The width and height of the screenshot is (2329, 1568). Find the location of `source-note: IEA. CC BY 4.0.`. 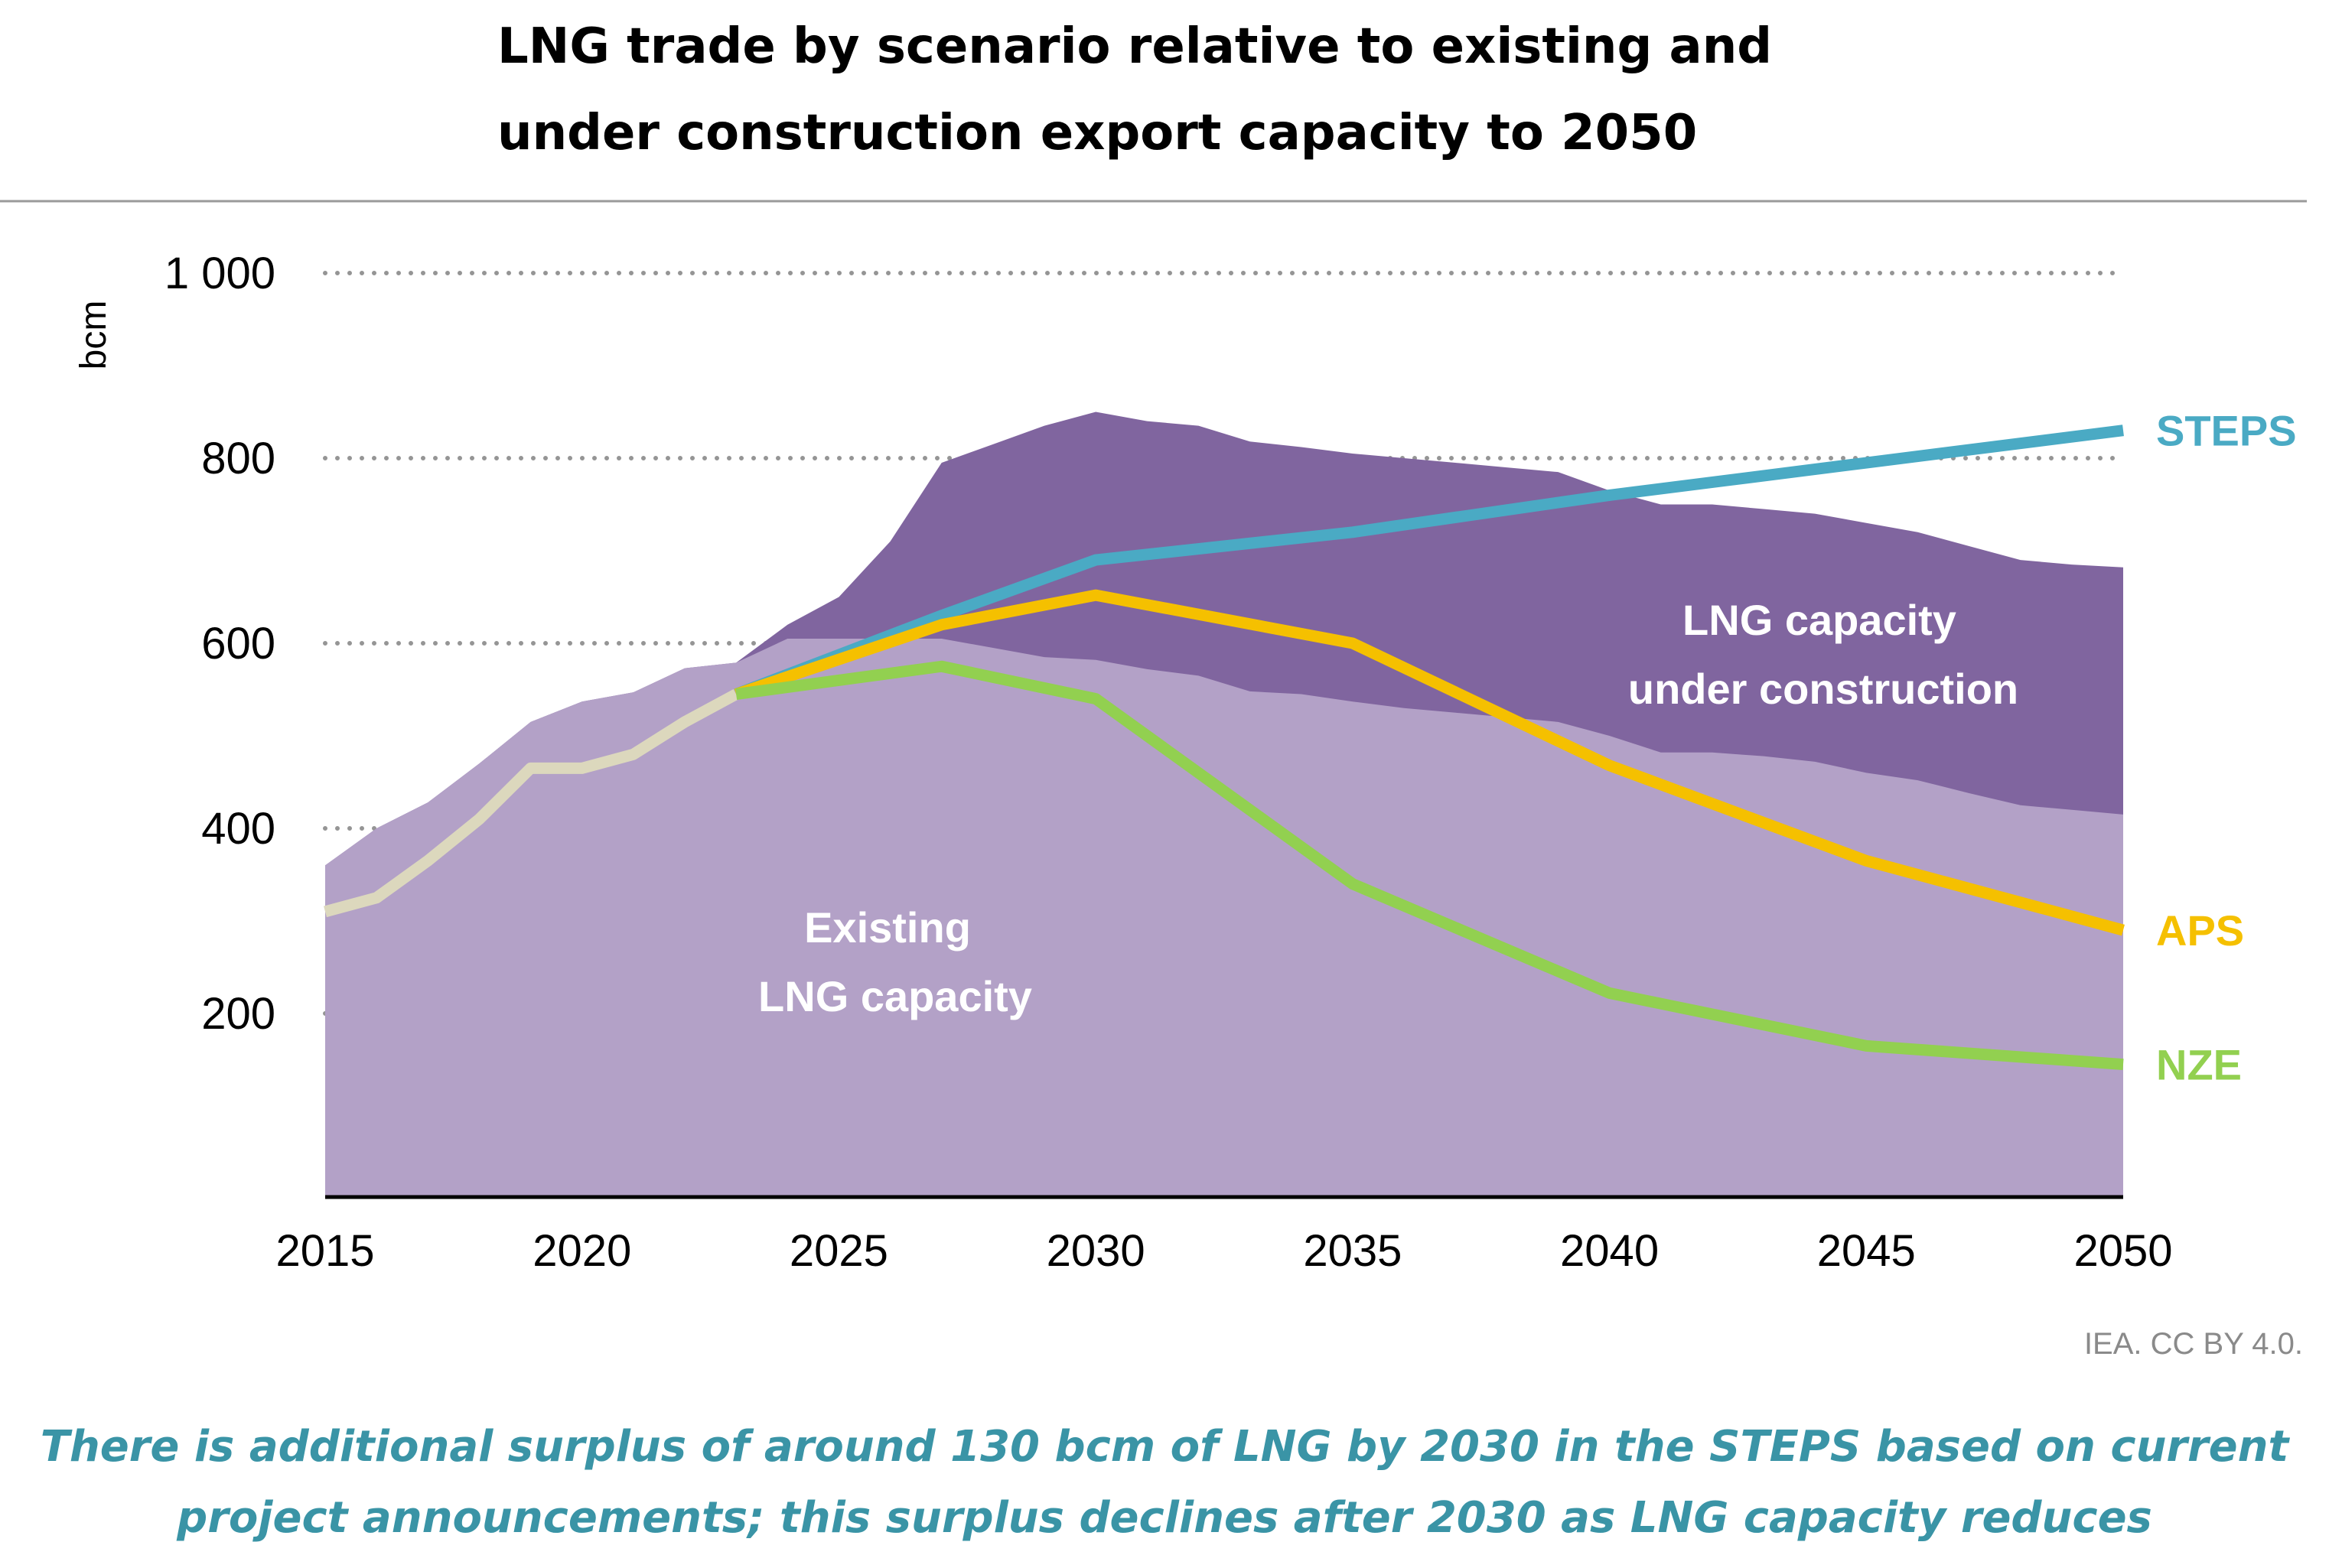

source-note: IEA. CC BY 4.0. is located at coordinates (2193, 1344).